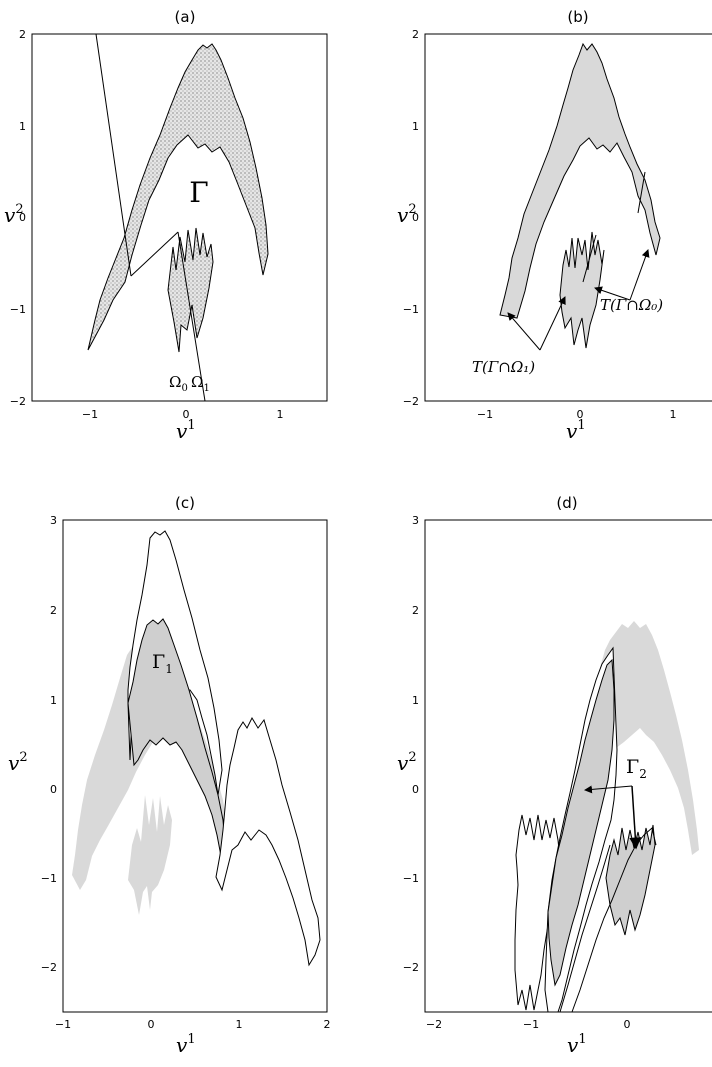  Describe the element at coordinates (193, 1024) in the screenshot. I see `x-tick-labels: −1 0 1 2` at that location.